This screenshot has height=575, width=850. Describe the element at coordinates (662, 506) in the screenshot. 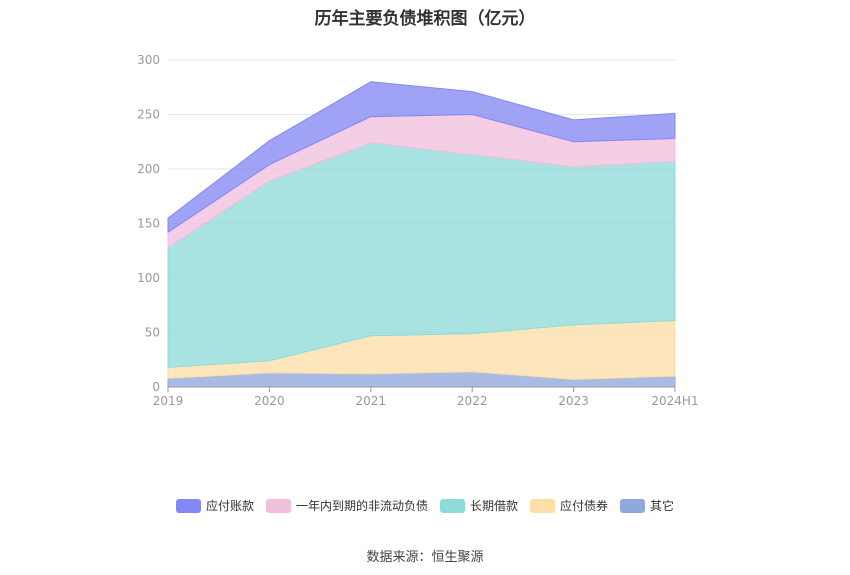

I see `legend-label: 其它` at that location.